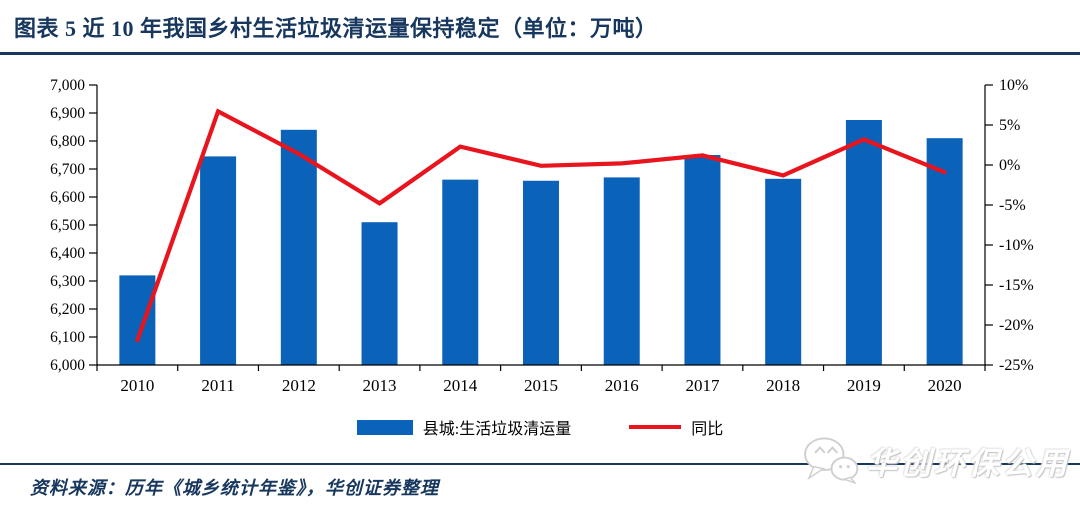 The image size is (1080, 514). I want to click on svg-text: -25%, so click(1016, 365).